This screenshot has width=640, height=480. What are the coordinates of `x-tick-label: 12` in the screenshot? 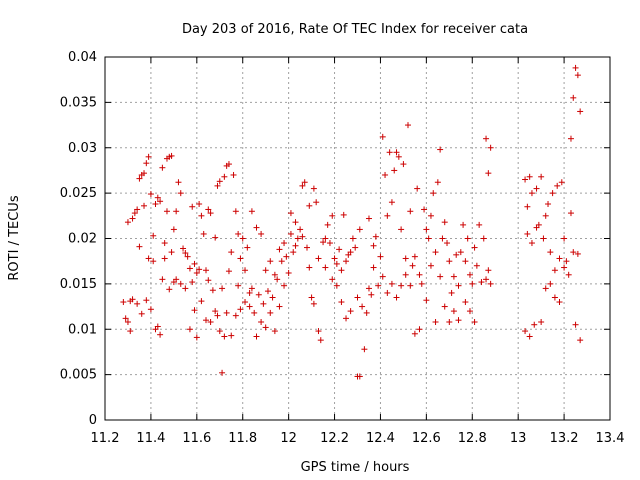 It's located at (288, 438).